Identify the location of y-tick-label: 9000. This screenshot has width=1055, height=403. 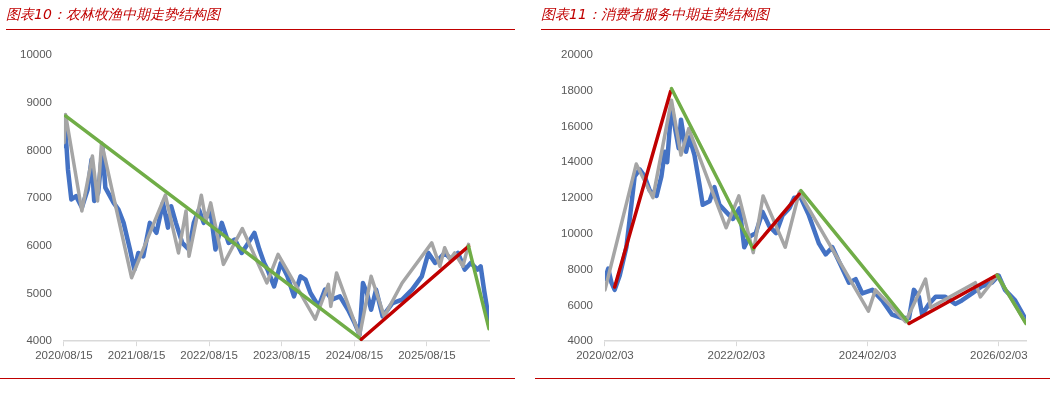
(39, 101).